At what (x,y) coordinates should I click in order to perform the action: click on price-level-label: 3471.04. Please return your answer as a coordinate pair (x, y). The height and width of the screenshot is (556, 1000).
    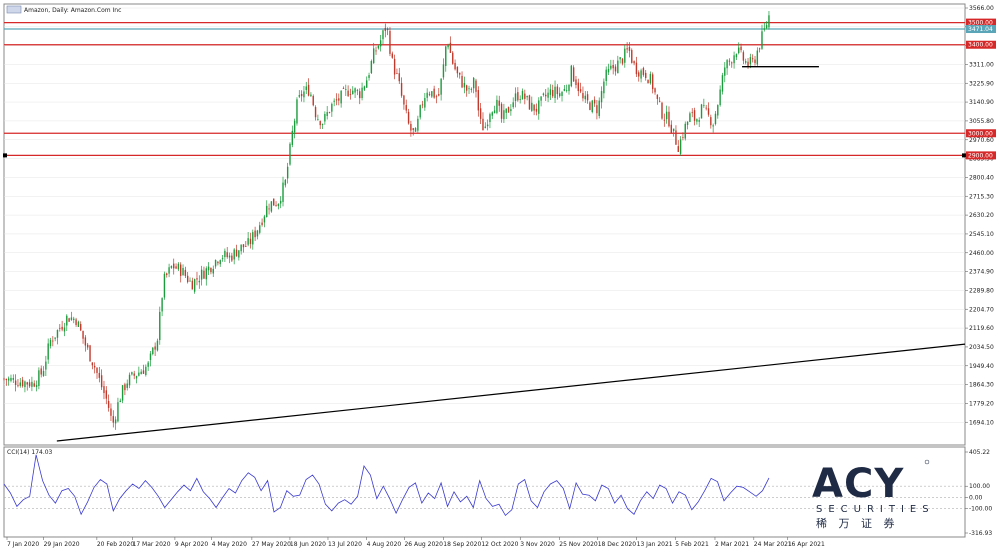
    Looking at the image, I should click on (980, 29).